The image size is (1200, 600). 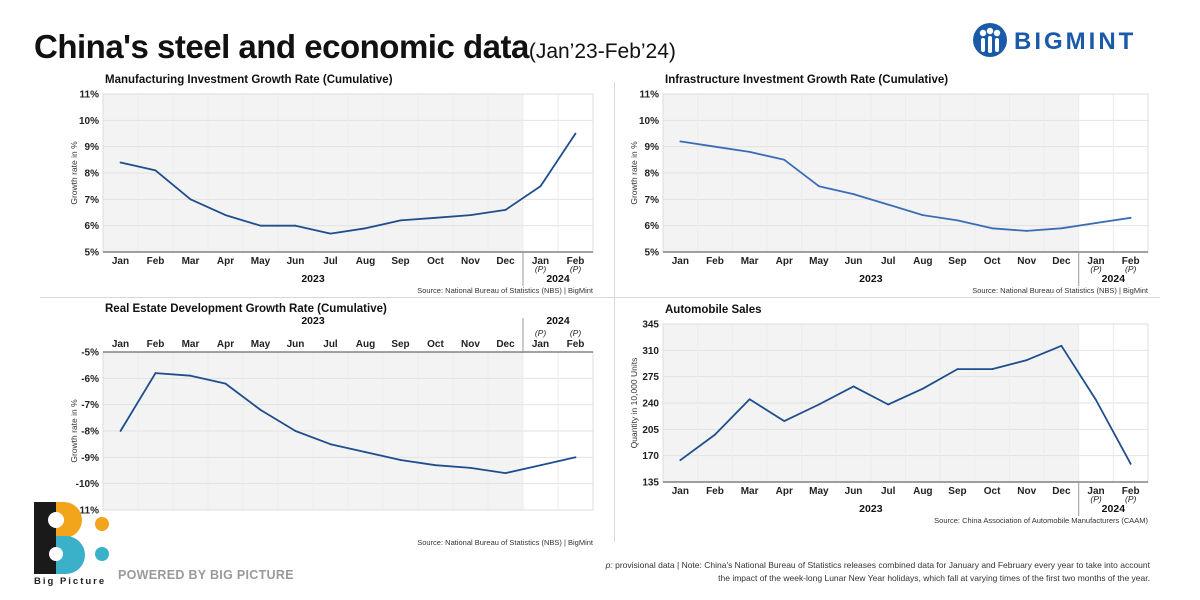 What do you see at coordinates (206, 575) in the screenshot?
I see `powered-by: POWERED BY BIG PICTURE` at bounding box center [206, 575].